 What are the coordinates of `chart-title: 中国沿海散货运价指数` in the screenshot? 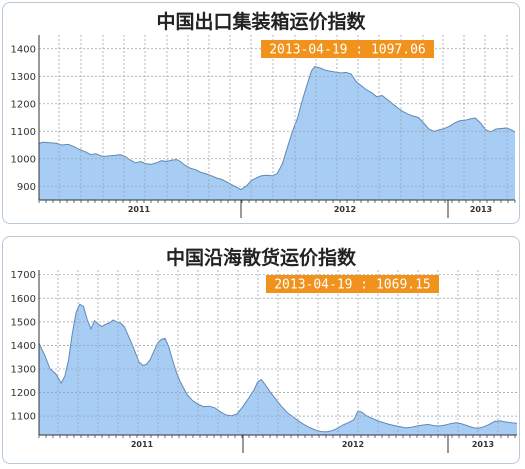 It's located at (260, 258).